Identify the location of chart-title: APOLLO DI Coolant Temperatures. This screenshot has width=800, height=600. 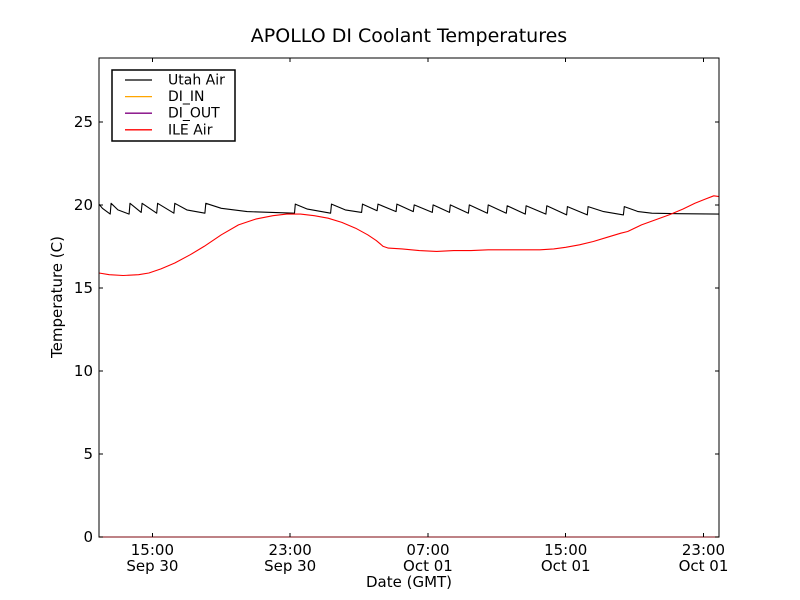
(409, 36).